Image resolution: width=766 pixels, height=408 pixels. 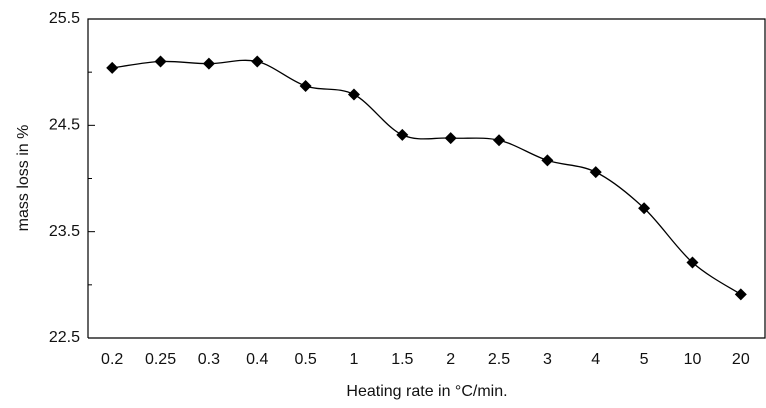 What do you see at coordinates (595, 359) in the screenshot?
I see `x-tick-label: 4` at bounding box center [595, 359].